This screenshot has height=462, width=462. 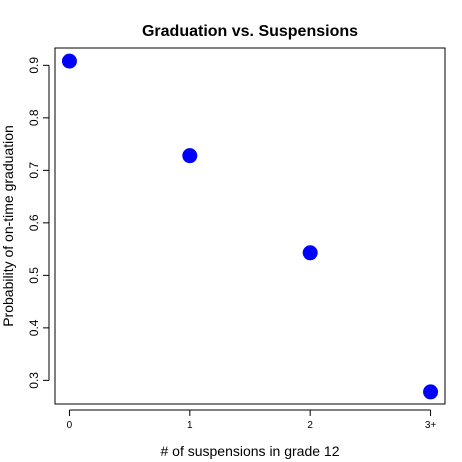 What do you see at coordinates (249, 451) in the screenshot?
I see `x-axis-label: # of suspensions in grade 12` at bounding box center [249, 451].